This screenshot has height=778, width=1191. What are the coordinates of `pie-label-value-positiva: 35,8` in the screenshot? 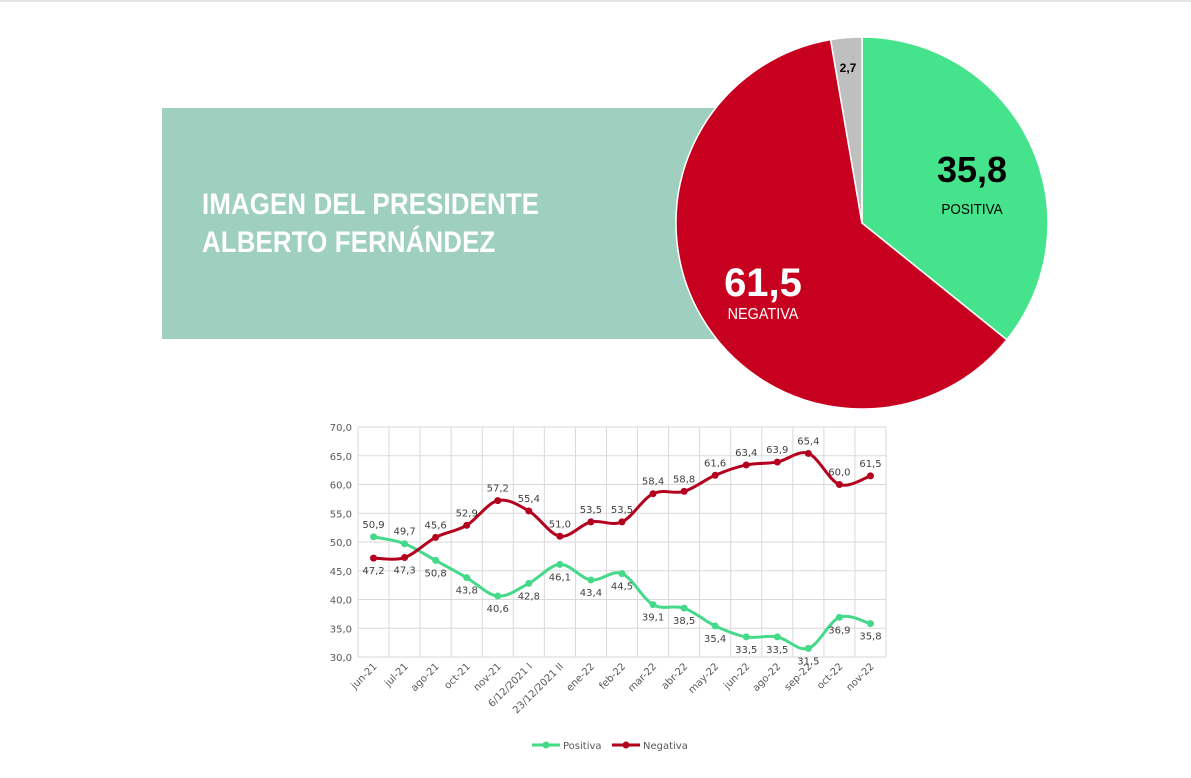 It's located at (972, 169).